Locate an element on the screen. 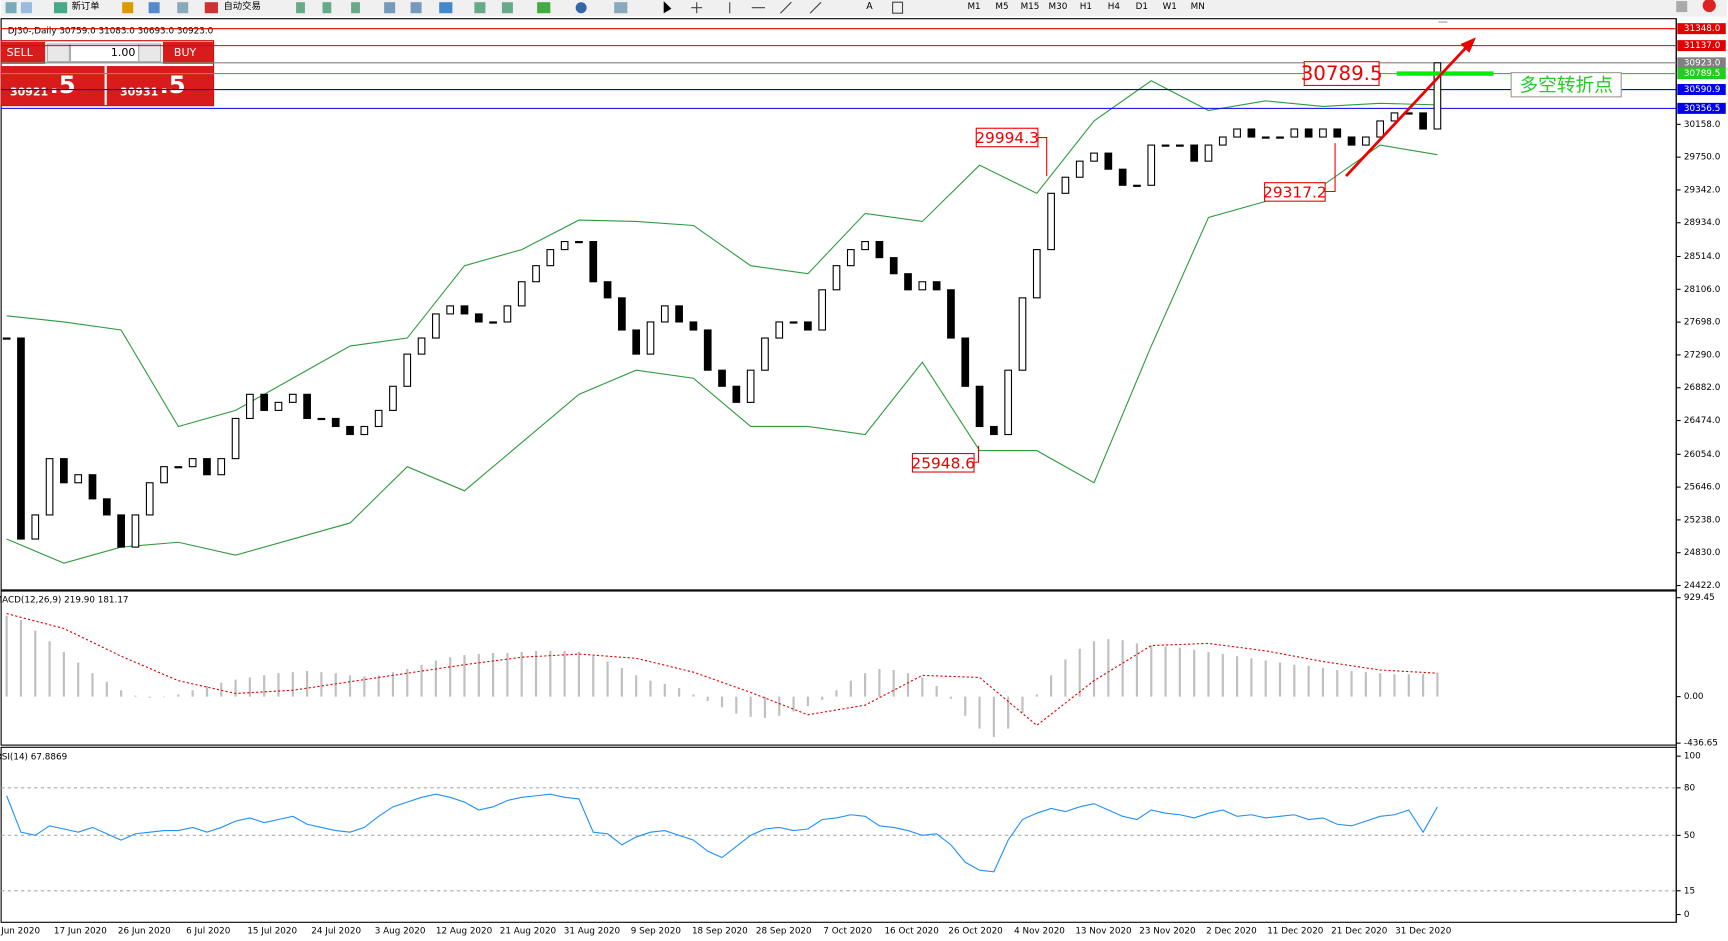 The image size is (1728, 941). sell-price-box is located at coordinates (53, 86).